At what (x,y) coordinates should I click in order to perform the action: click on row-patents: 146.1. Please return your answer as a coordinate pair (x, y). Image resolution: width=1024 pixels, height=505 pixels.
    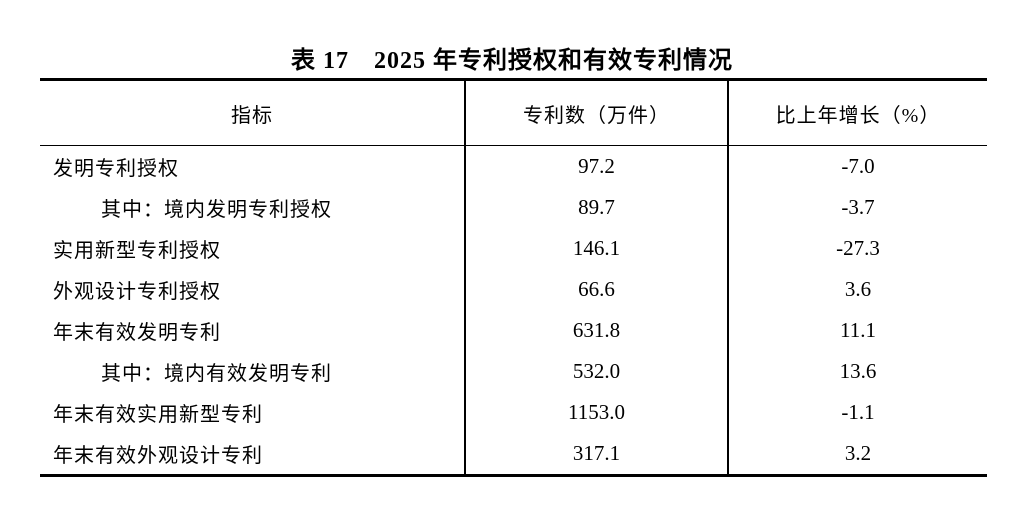
    Looking at the image, I should click on (596, 248).